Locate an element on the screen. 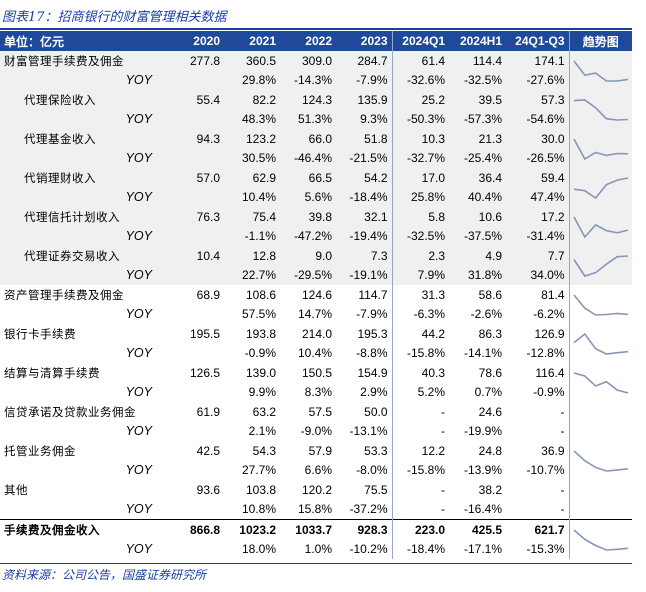 The height and width of the screenshot is (592, 646). cell-2021: 2.1% is located at coordinates (262, 431).